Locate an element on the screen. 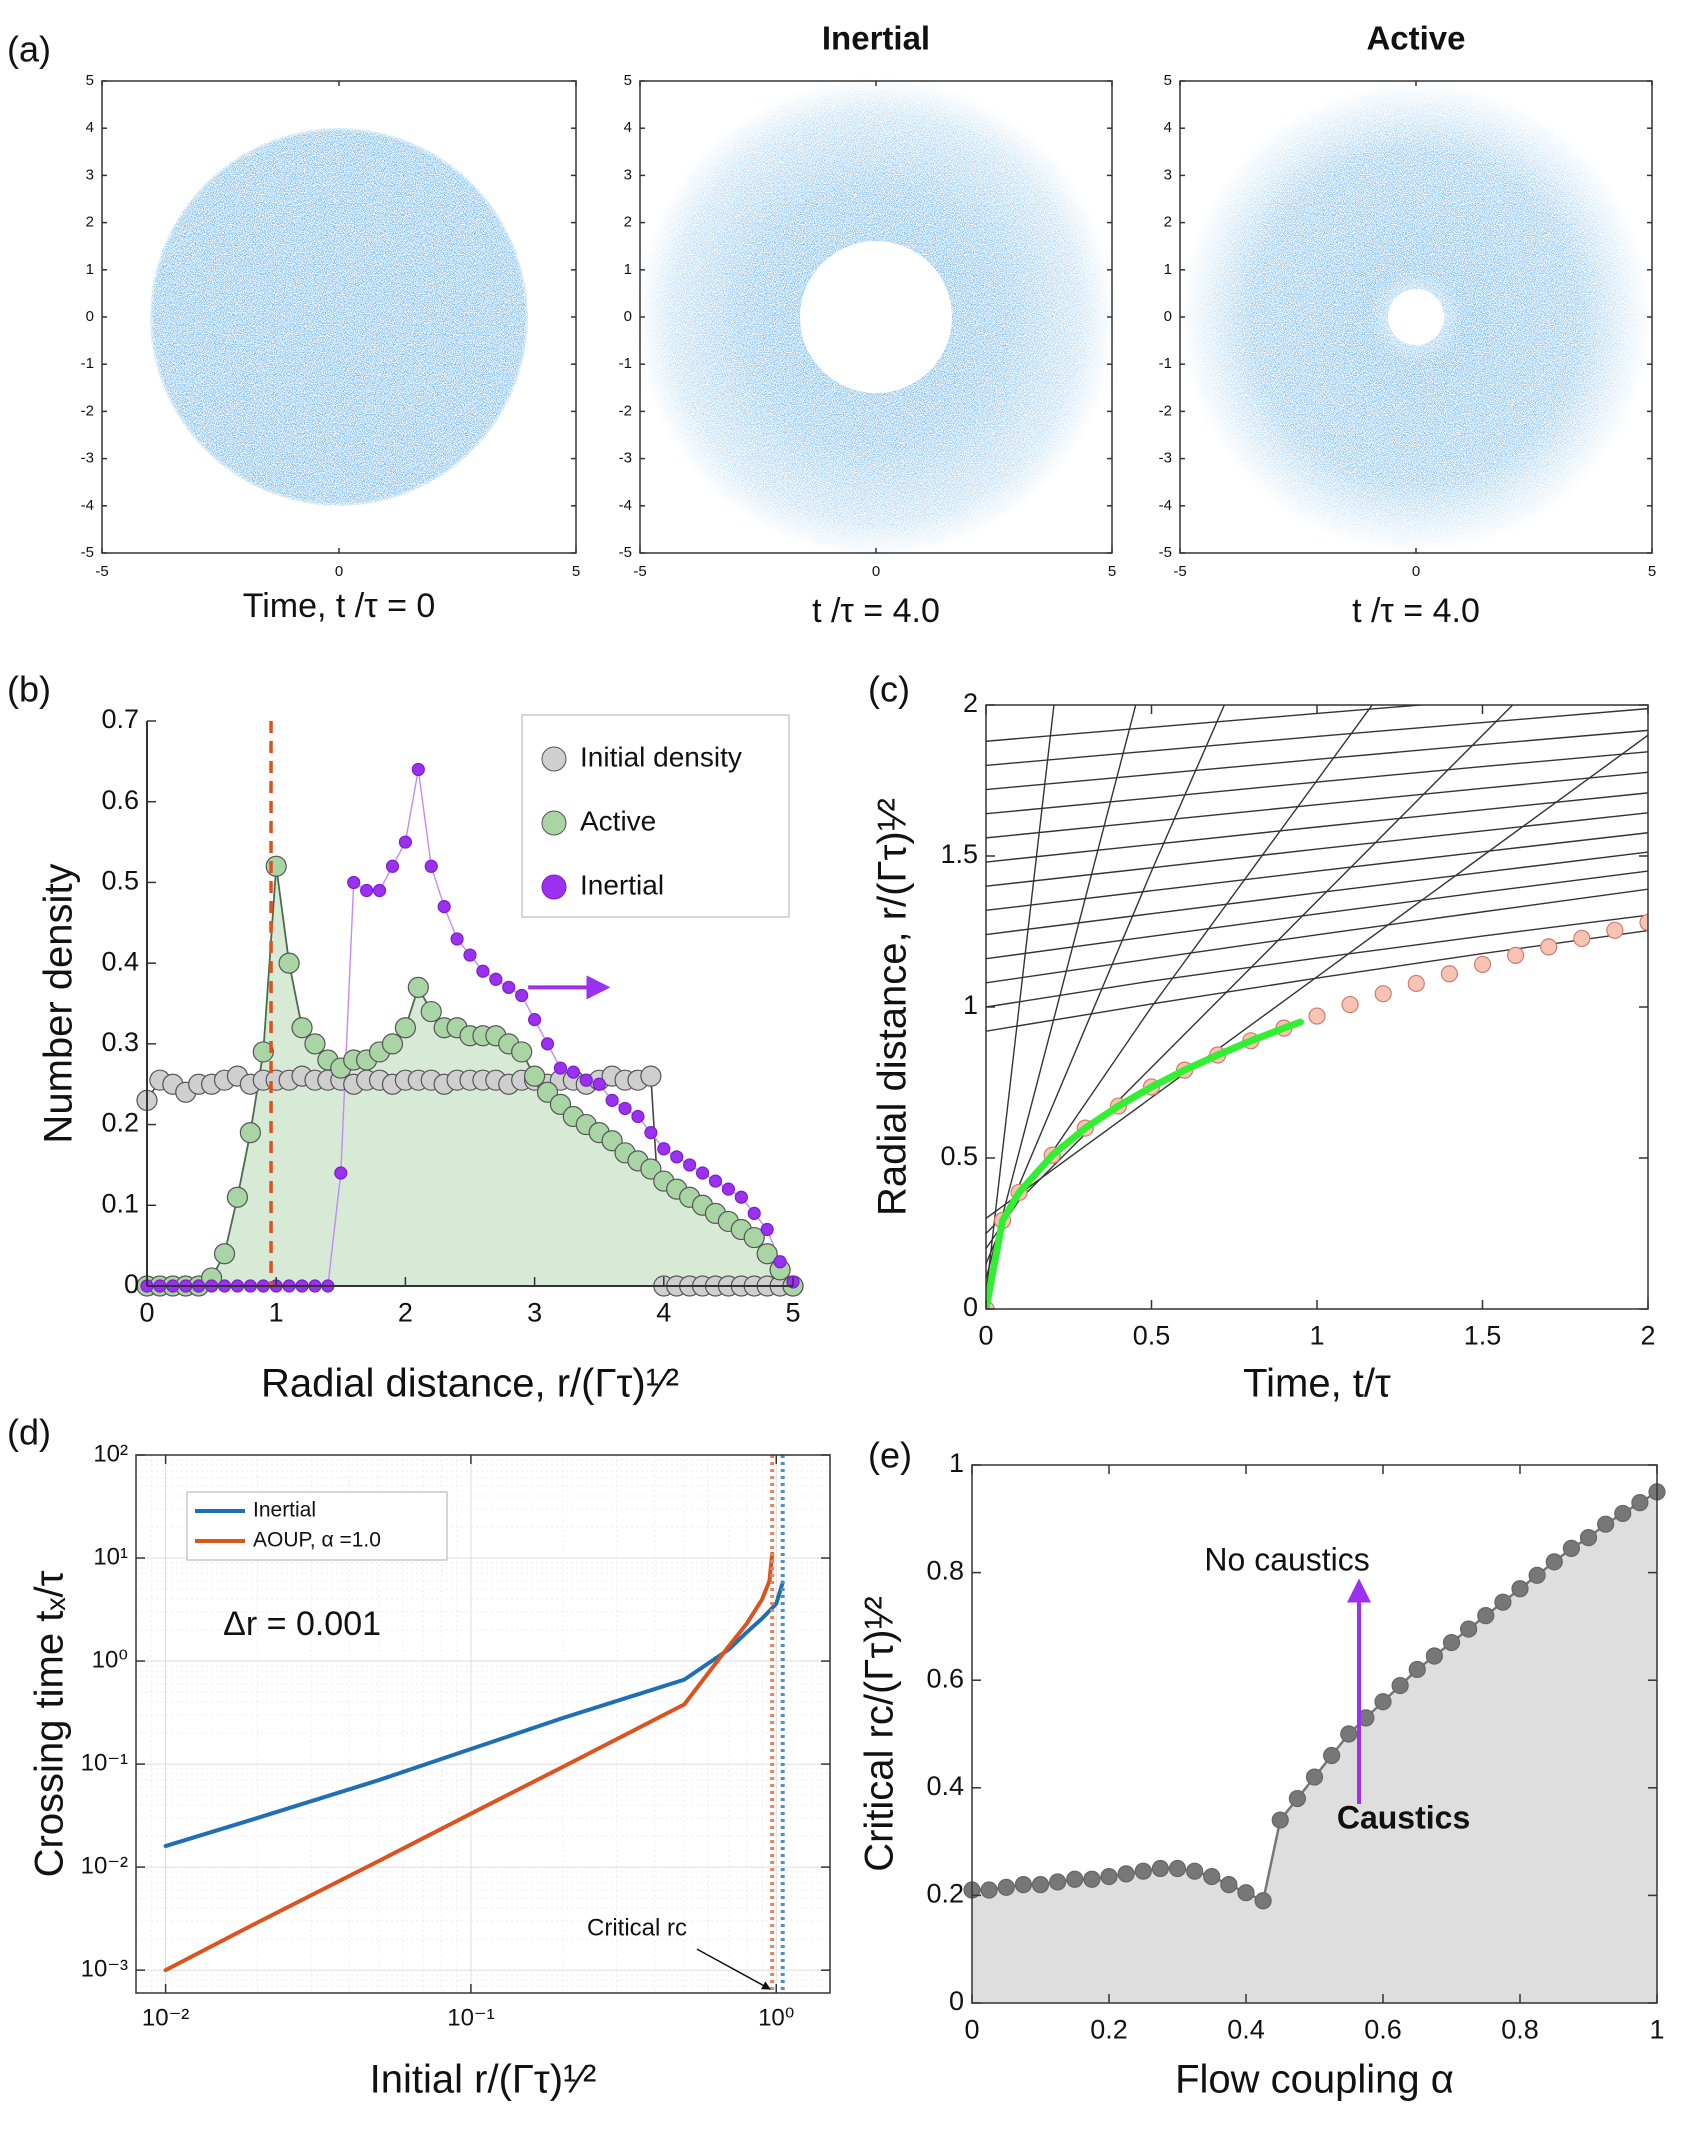  annotation: Critical rc is located at coordinates (637, 1927).